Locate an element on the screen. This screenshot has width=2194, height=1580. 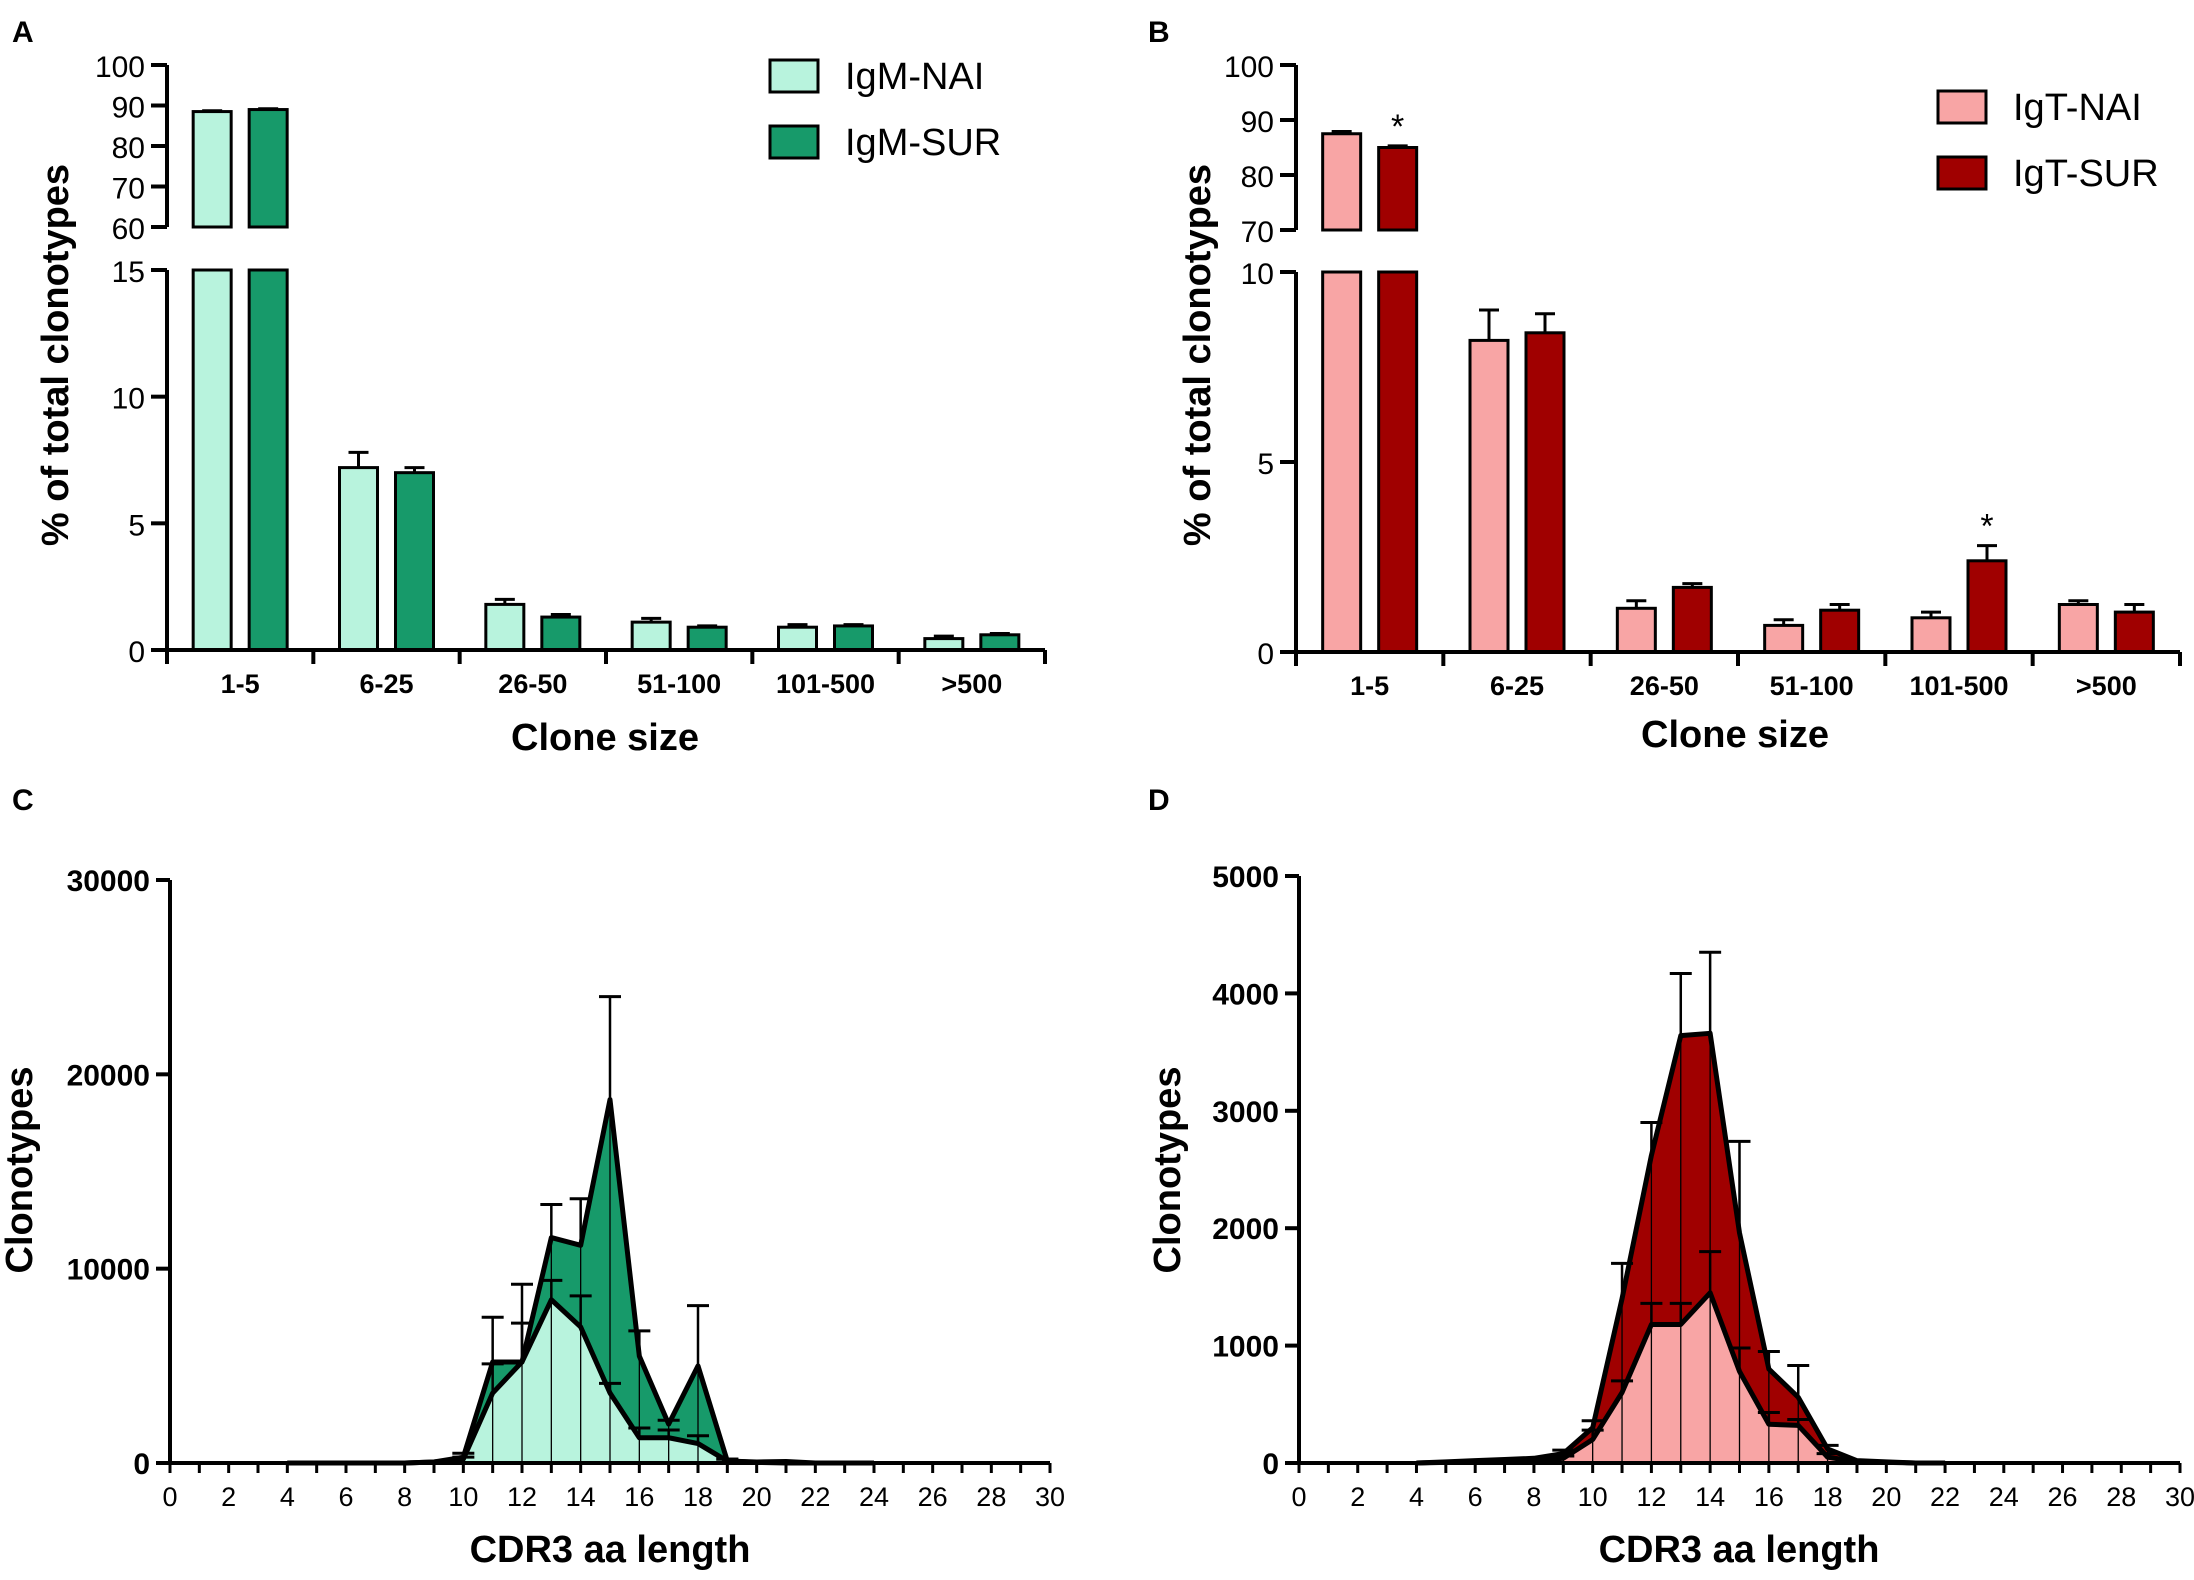
y-tick-label: 90 is located at coordinates (128, 108).